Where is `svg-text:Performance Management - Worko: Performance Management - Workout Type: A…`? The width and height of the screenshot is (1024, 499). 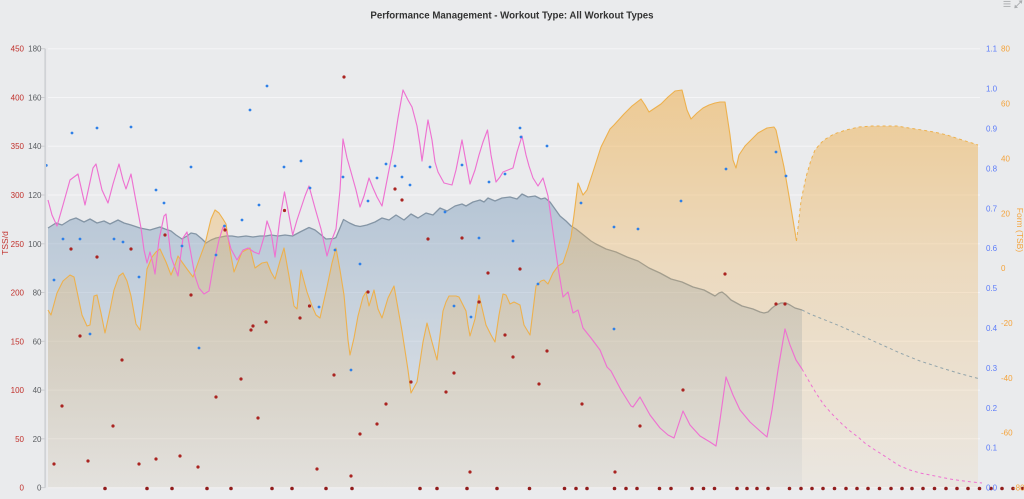 svg-text:Performance Management - Worko: Performance Management - Workout Type: A… is located at coordinates (511, 16).